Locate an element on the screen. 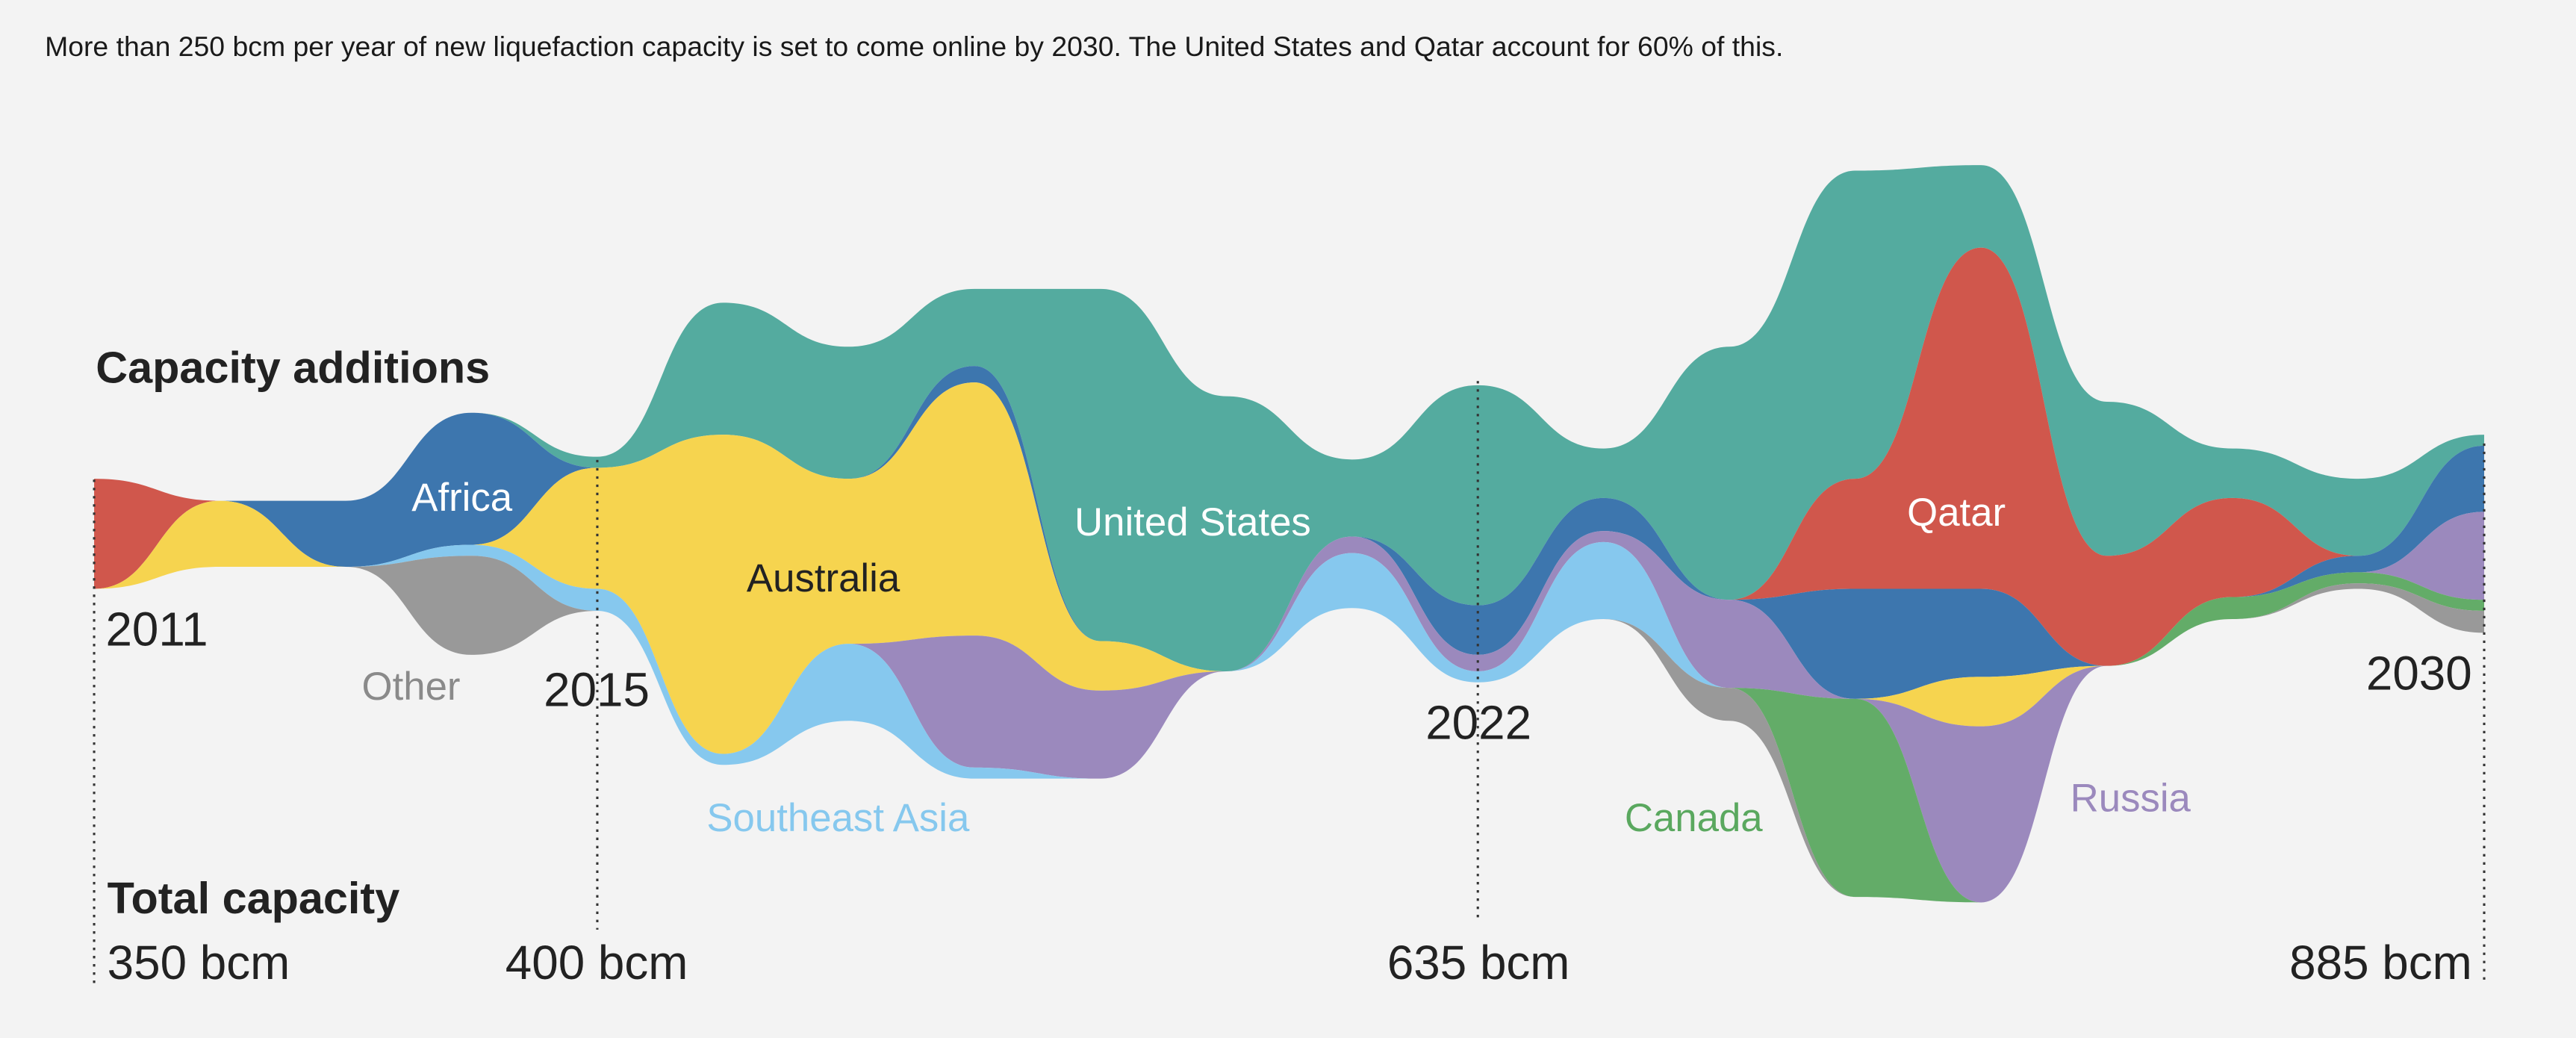 The height and width of the screenshot is (1038, 2576). total-capacity-label: 400 bcm is located at coordinates (596, 962).